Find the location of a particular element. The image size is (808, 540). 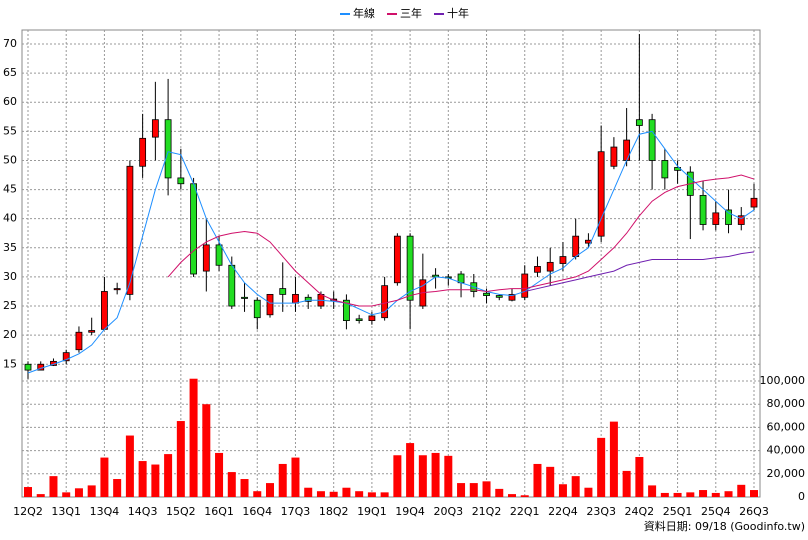

y2-tick-label: 20,000 is located at coordinates (786, 473).